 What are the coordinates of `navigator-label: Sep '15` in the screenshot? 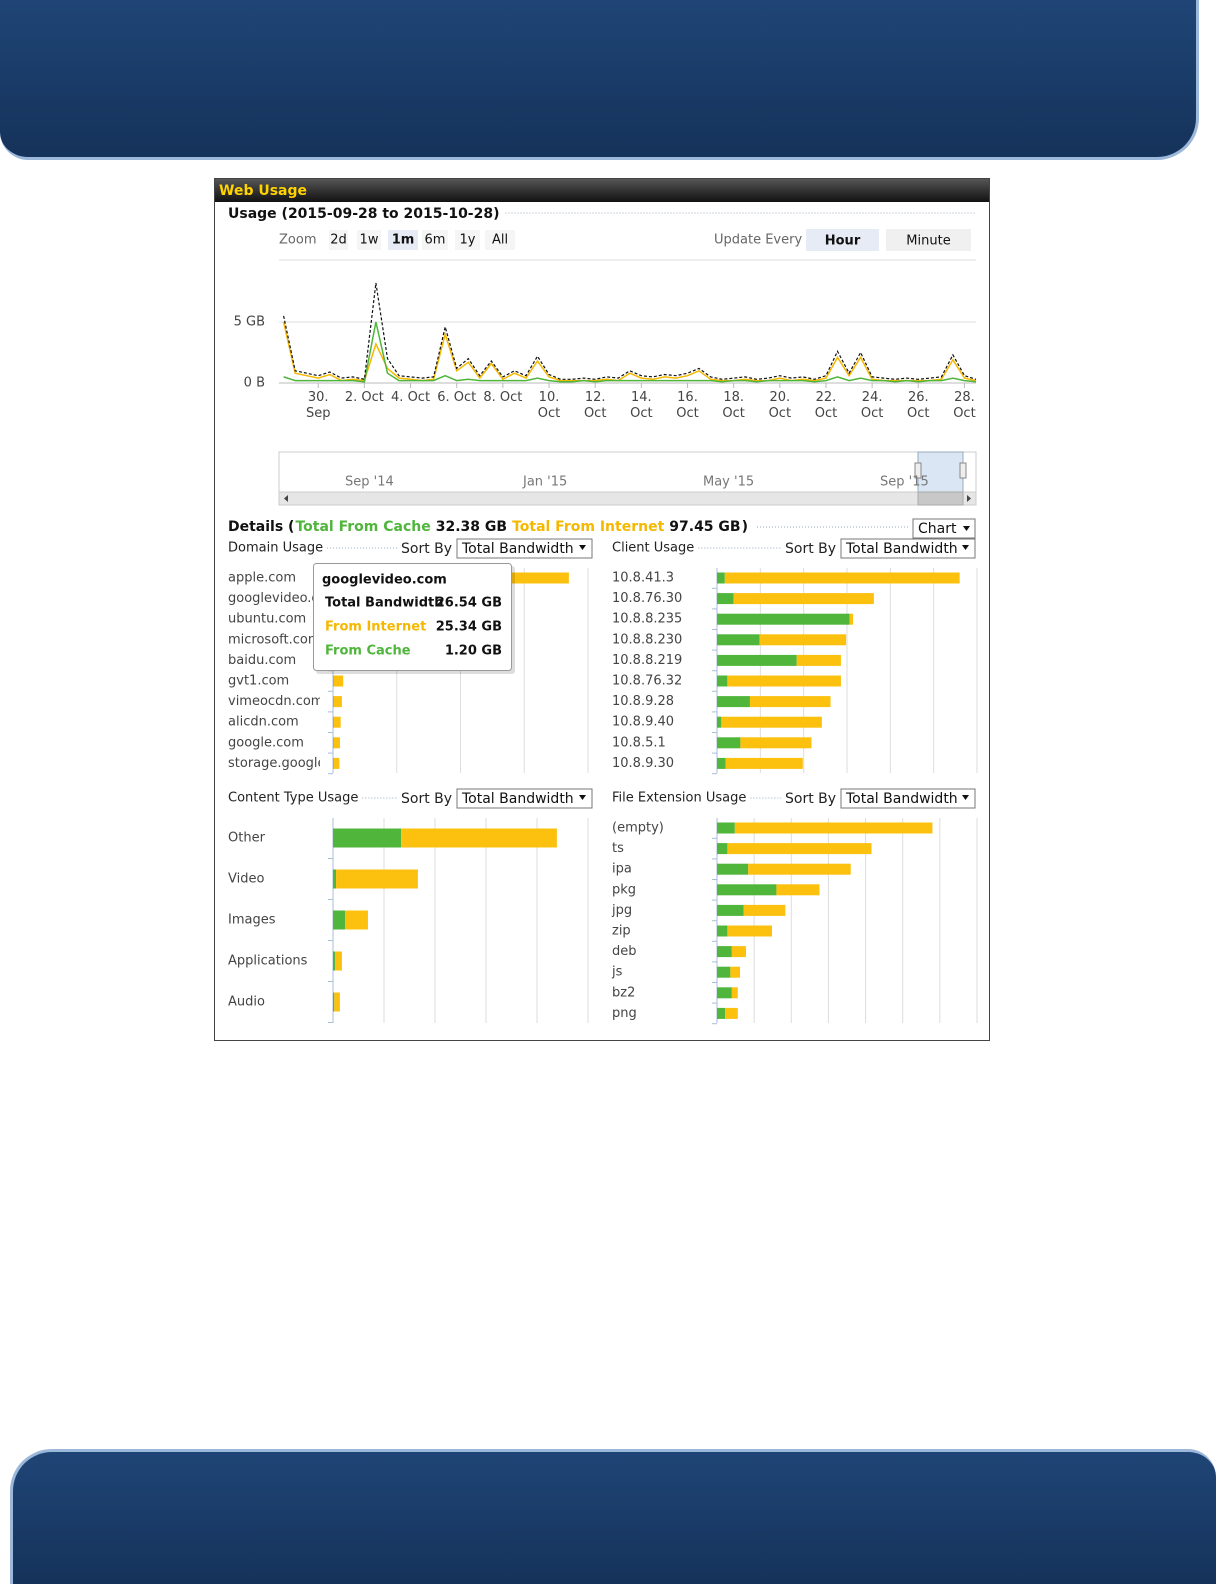 It's located at (904, 482).